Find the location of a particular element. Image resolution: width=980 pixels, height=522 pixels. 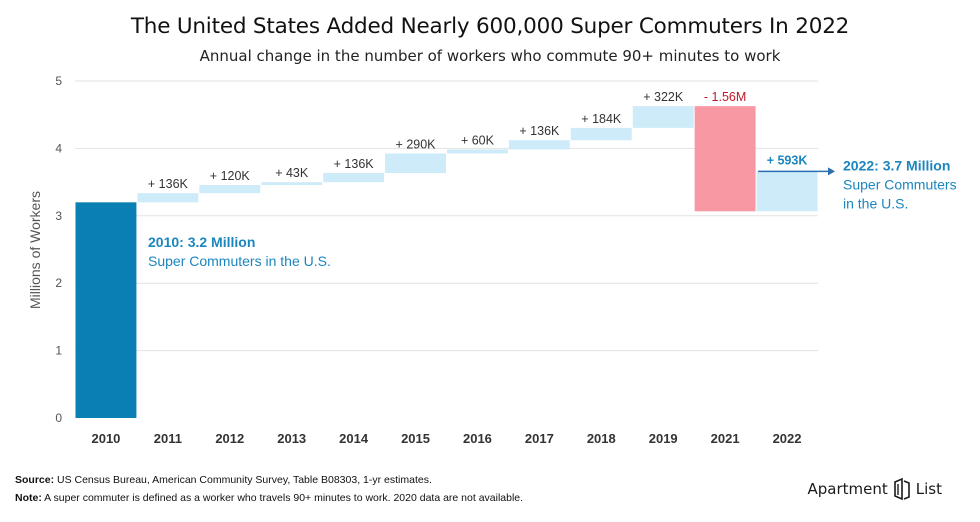

apartment-list-logo: Apartment List is located at coordinates (874, 489).